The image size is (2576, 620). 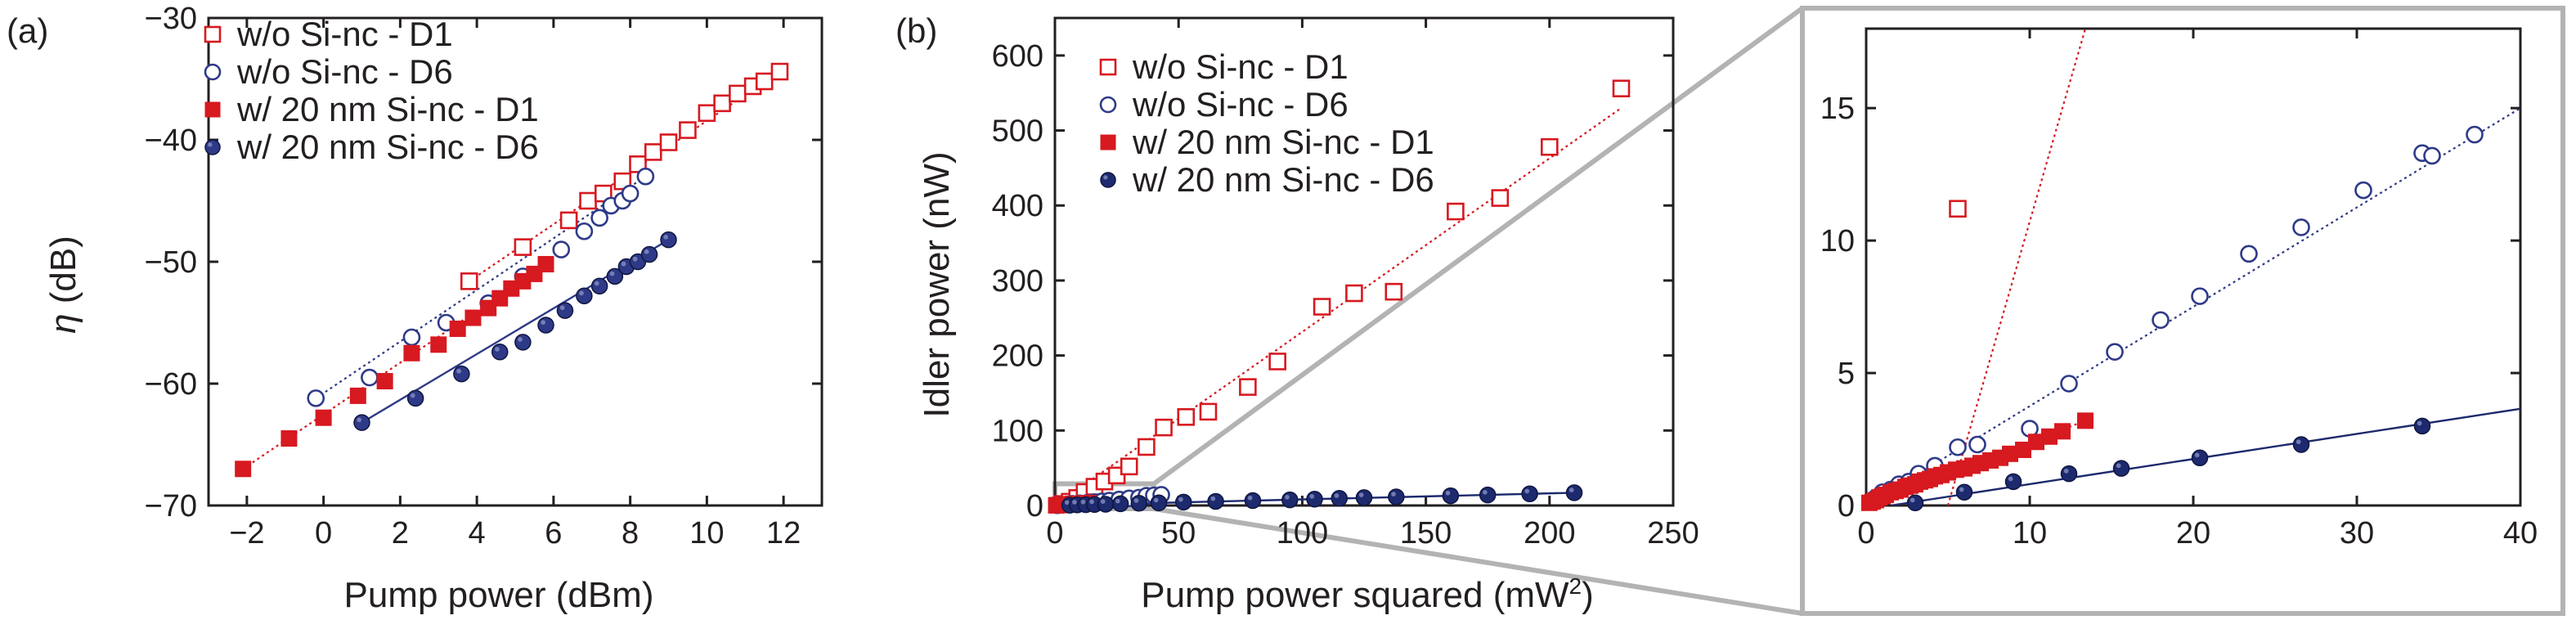 What do you see at coordinates (171, 141) in the screenshot?
I see `y-tick-label: −40` at bounding box center [171, 141].